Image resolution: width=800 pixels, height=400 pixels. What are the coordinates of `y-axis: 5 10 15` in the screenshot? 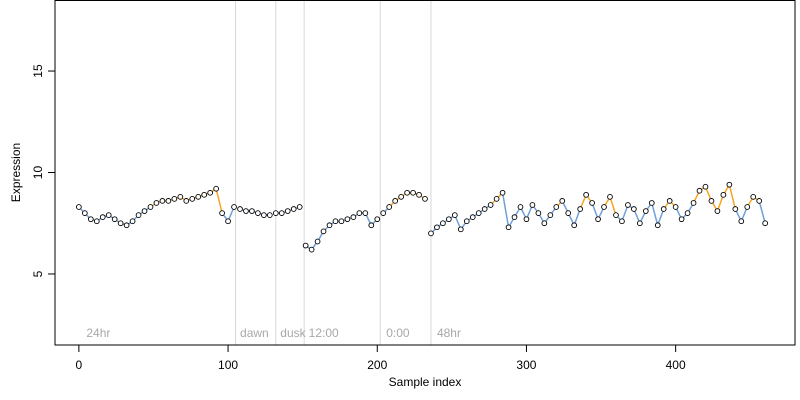 It's located at (43, 170).